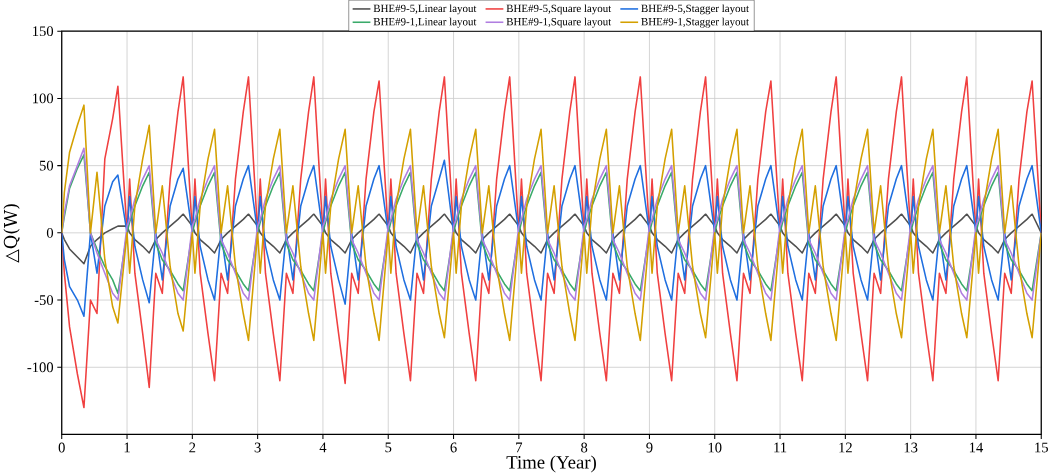 This screenshot has width=1052, height=476. What do you see at coordinates (425, 22) in the screenshot?
I see `legend-label: BHE#9-1,Linear layout` at bounding box center [425, 22].